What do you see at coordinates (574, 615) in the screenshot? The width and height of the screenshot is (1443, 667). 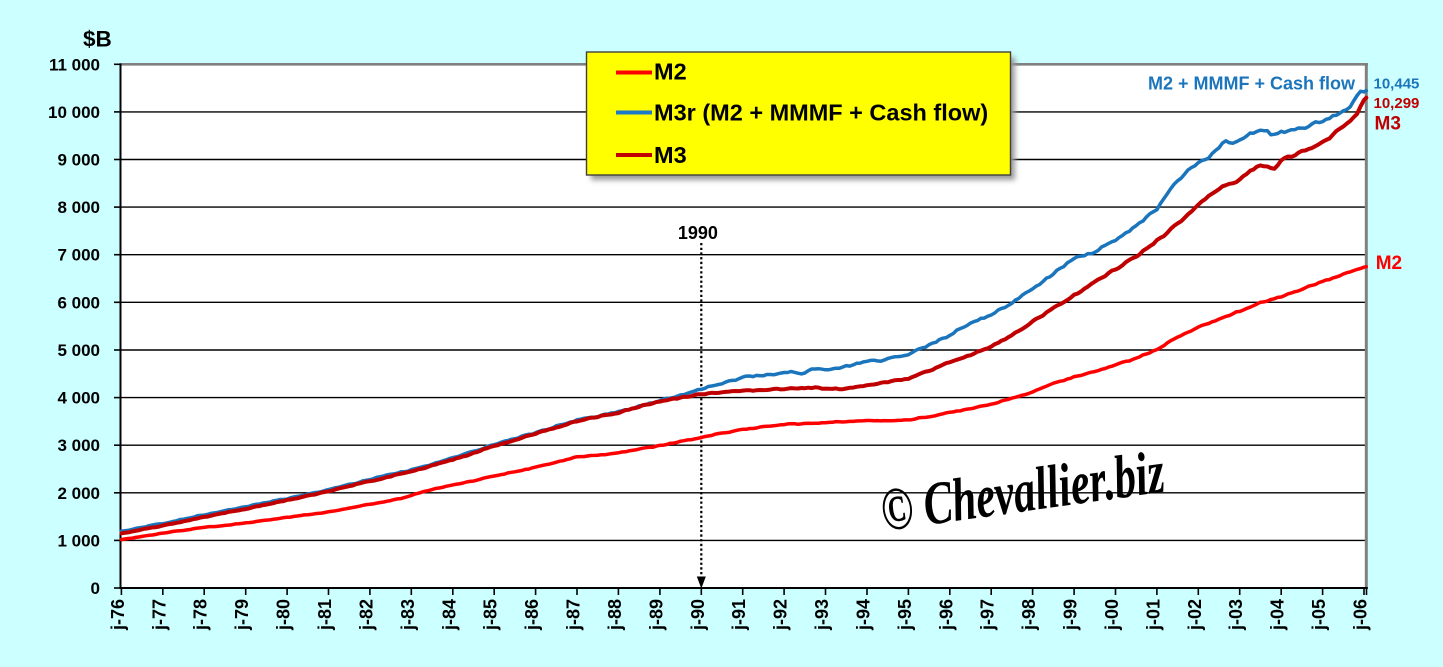 I see `svg-text: j-87` at bounding box center [574, 615].